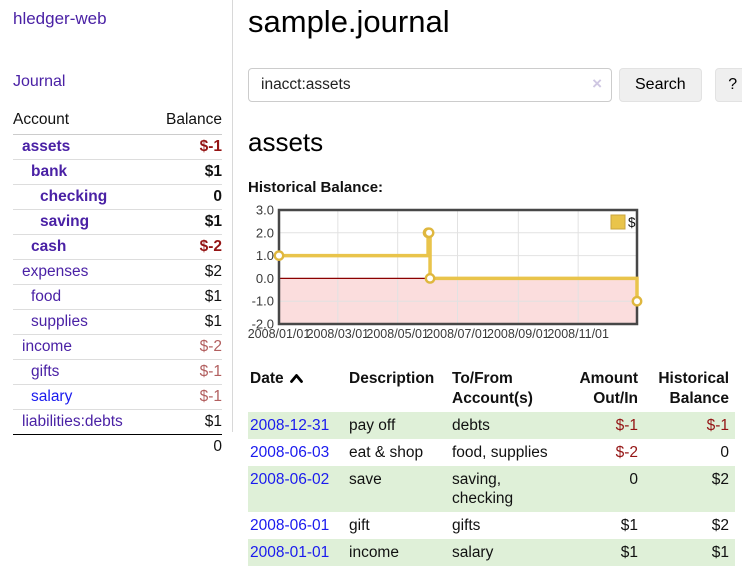  What do you see at coordinates (392, 378) in the screenshot?
I see `register-header-description: Description` at bounding box center [392, 378].